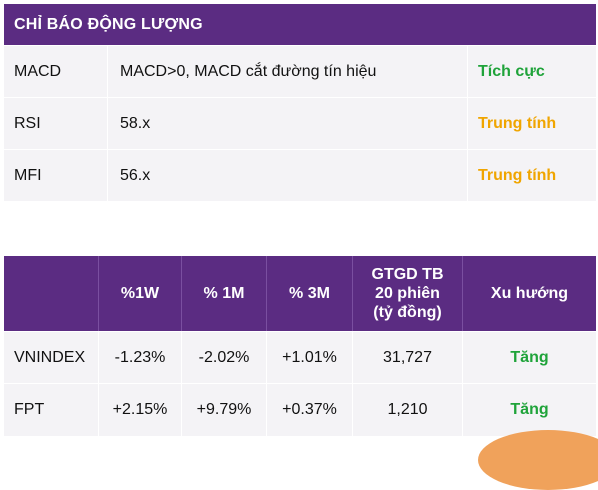  I want to click on performance-row-fpt: FPT +2.15% +9.79% +0.37% 1,210 Tăng, so click(300, 409).